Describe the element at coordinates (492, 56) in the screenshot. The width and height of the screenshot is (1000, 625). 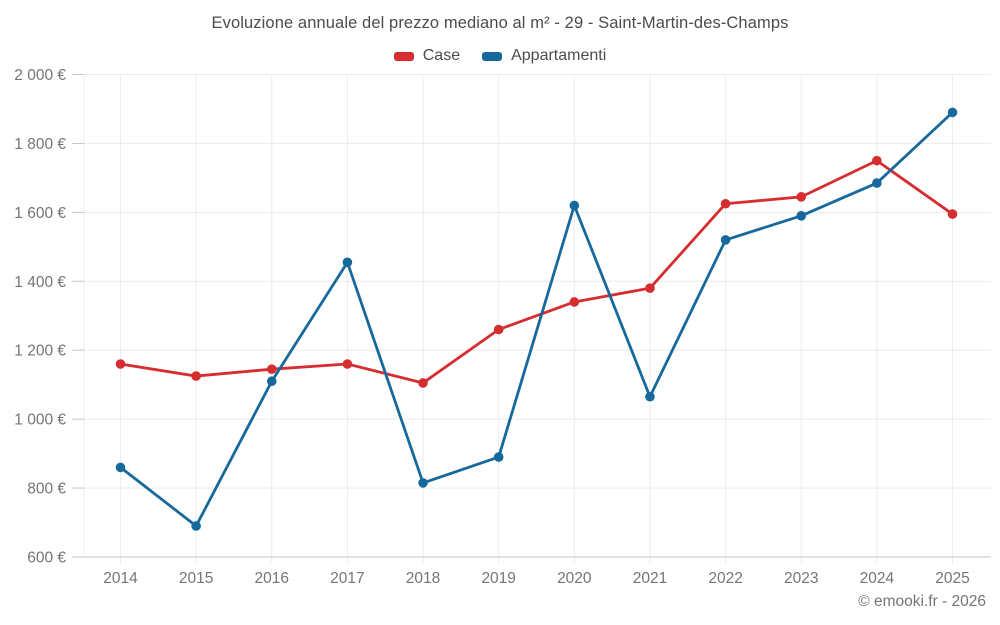
I see `appartamenti-series-swatch` at that location.